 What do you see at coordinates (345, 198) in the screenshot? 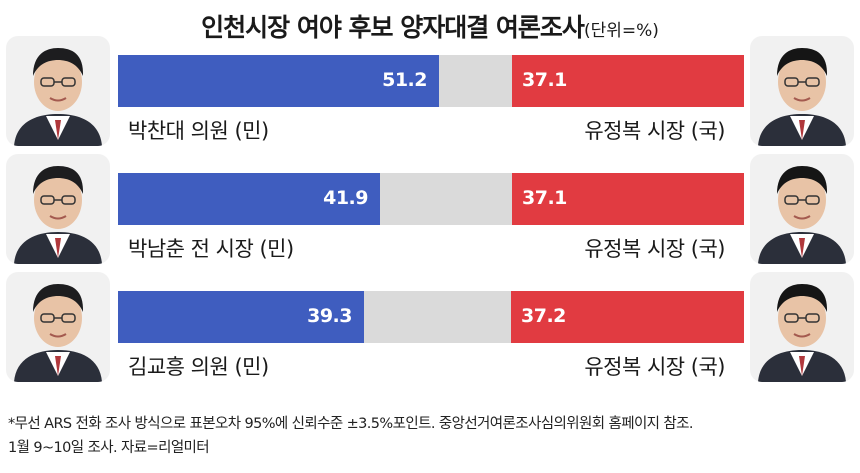
I see `value-label-left-2: 41.9` at bounding box center [345, 198].